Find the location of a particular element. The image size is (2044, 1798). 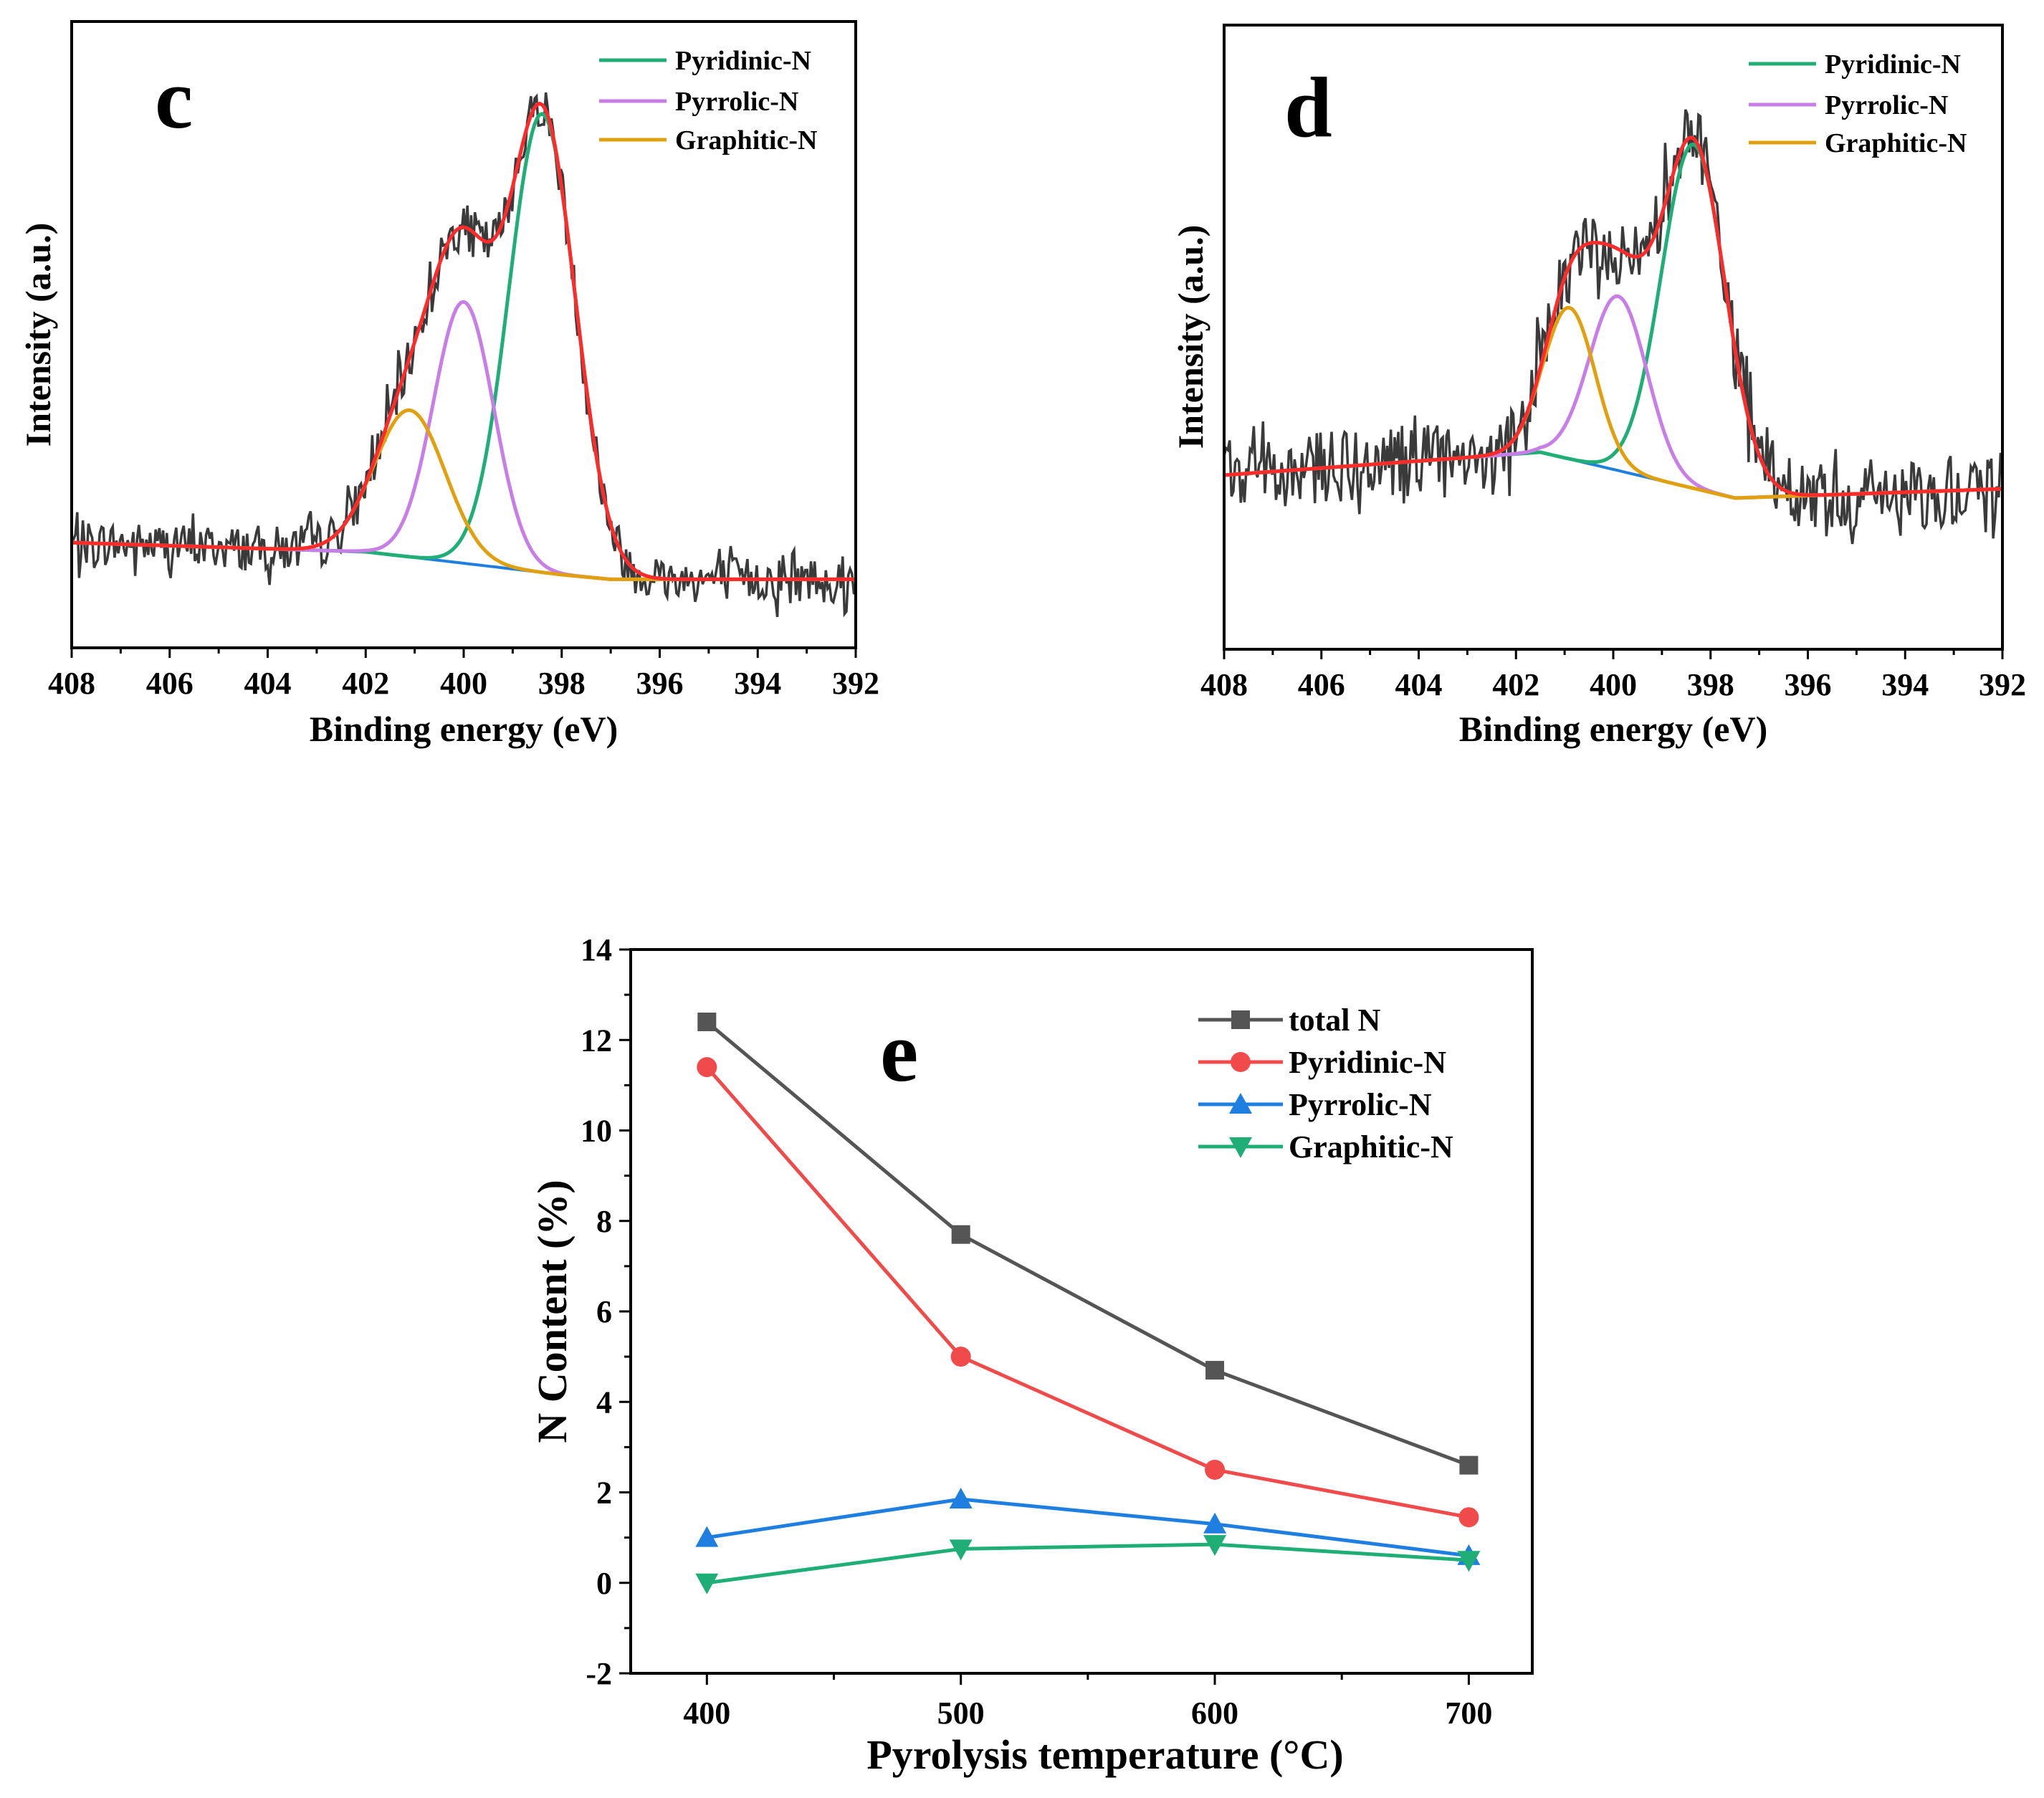

c-legend-label-pyridinic: Pyridinic-N is located at coordinates (743, 61).